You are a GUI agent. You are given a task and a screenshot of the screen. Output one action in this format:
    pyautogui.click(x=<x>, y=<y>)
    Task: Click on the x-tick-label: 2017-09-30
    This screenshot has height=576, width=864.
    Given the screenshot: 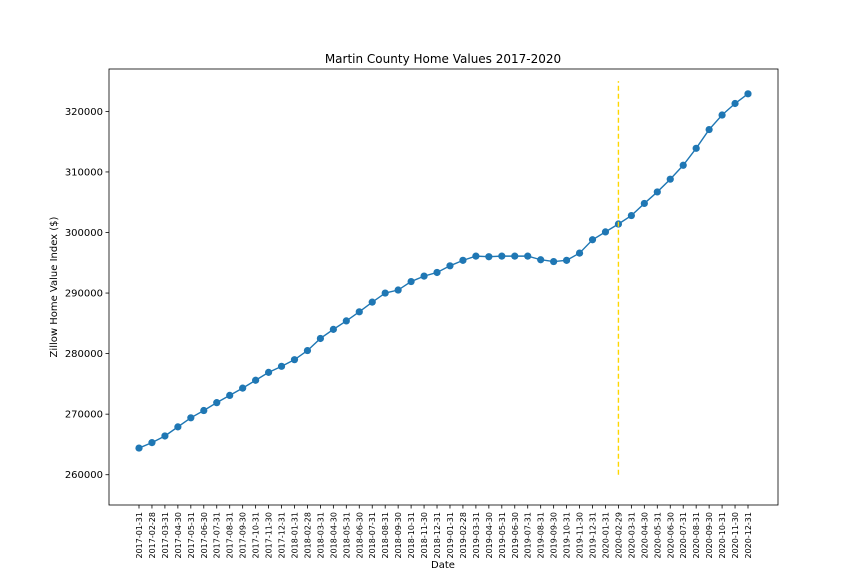 What is the action you would take?
    pyautogui.click(x=243, y=535)
    